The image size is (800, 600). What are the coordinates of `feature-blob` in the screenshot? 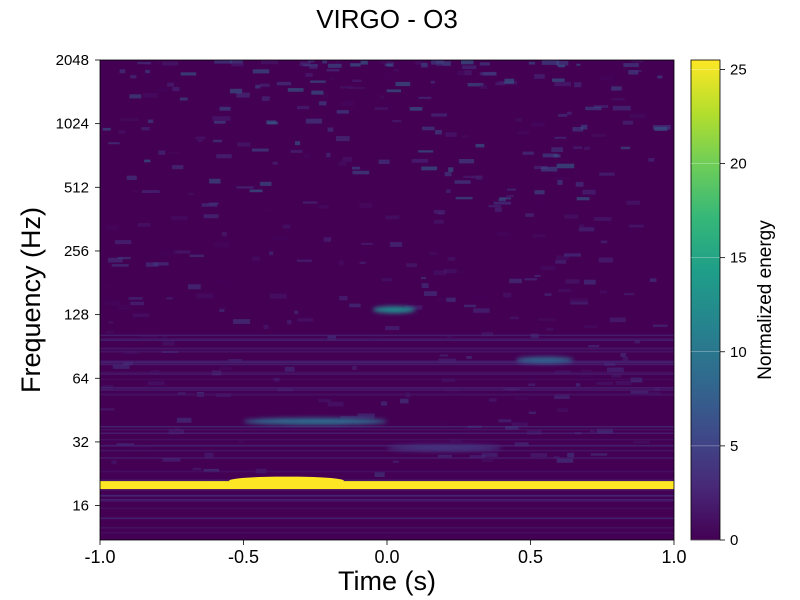 It's located at (394, 310).